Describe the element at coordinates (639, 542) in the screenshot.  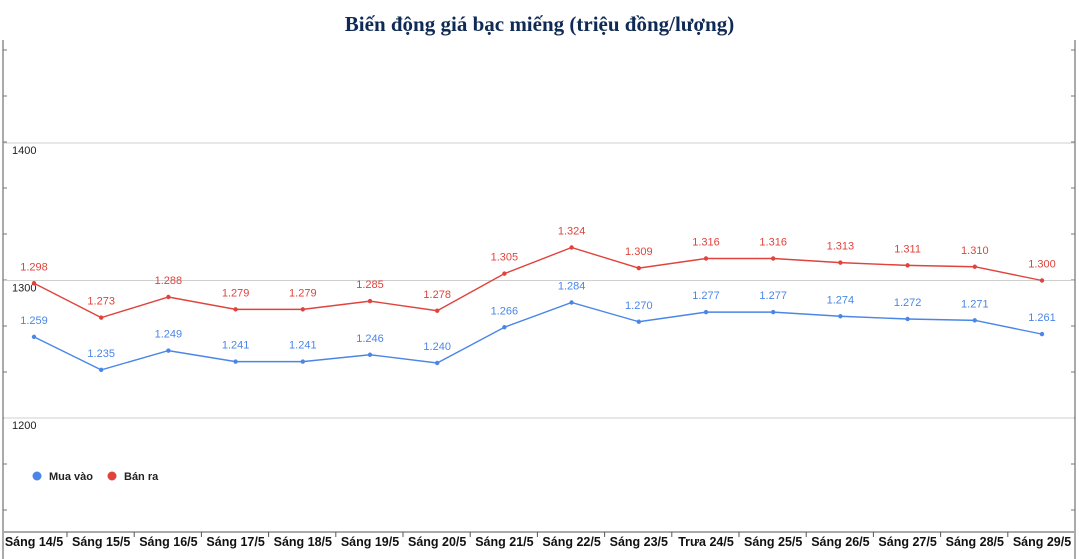
I see `x-tick-label: Sáng 23/5` at that location.